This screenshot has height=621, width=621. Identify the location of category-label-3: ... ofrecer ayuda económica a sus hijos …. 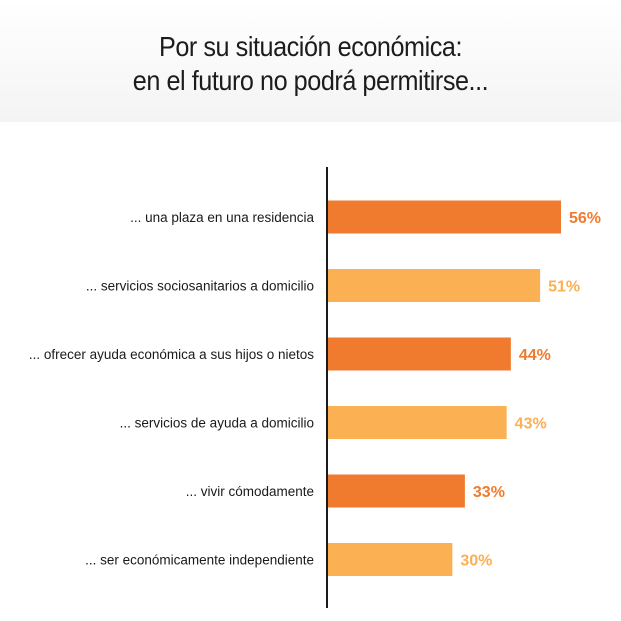
(171, 354).